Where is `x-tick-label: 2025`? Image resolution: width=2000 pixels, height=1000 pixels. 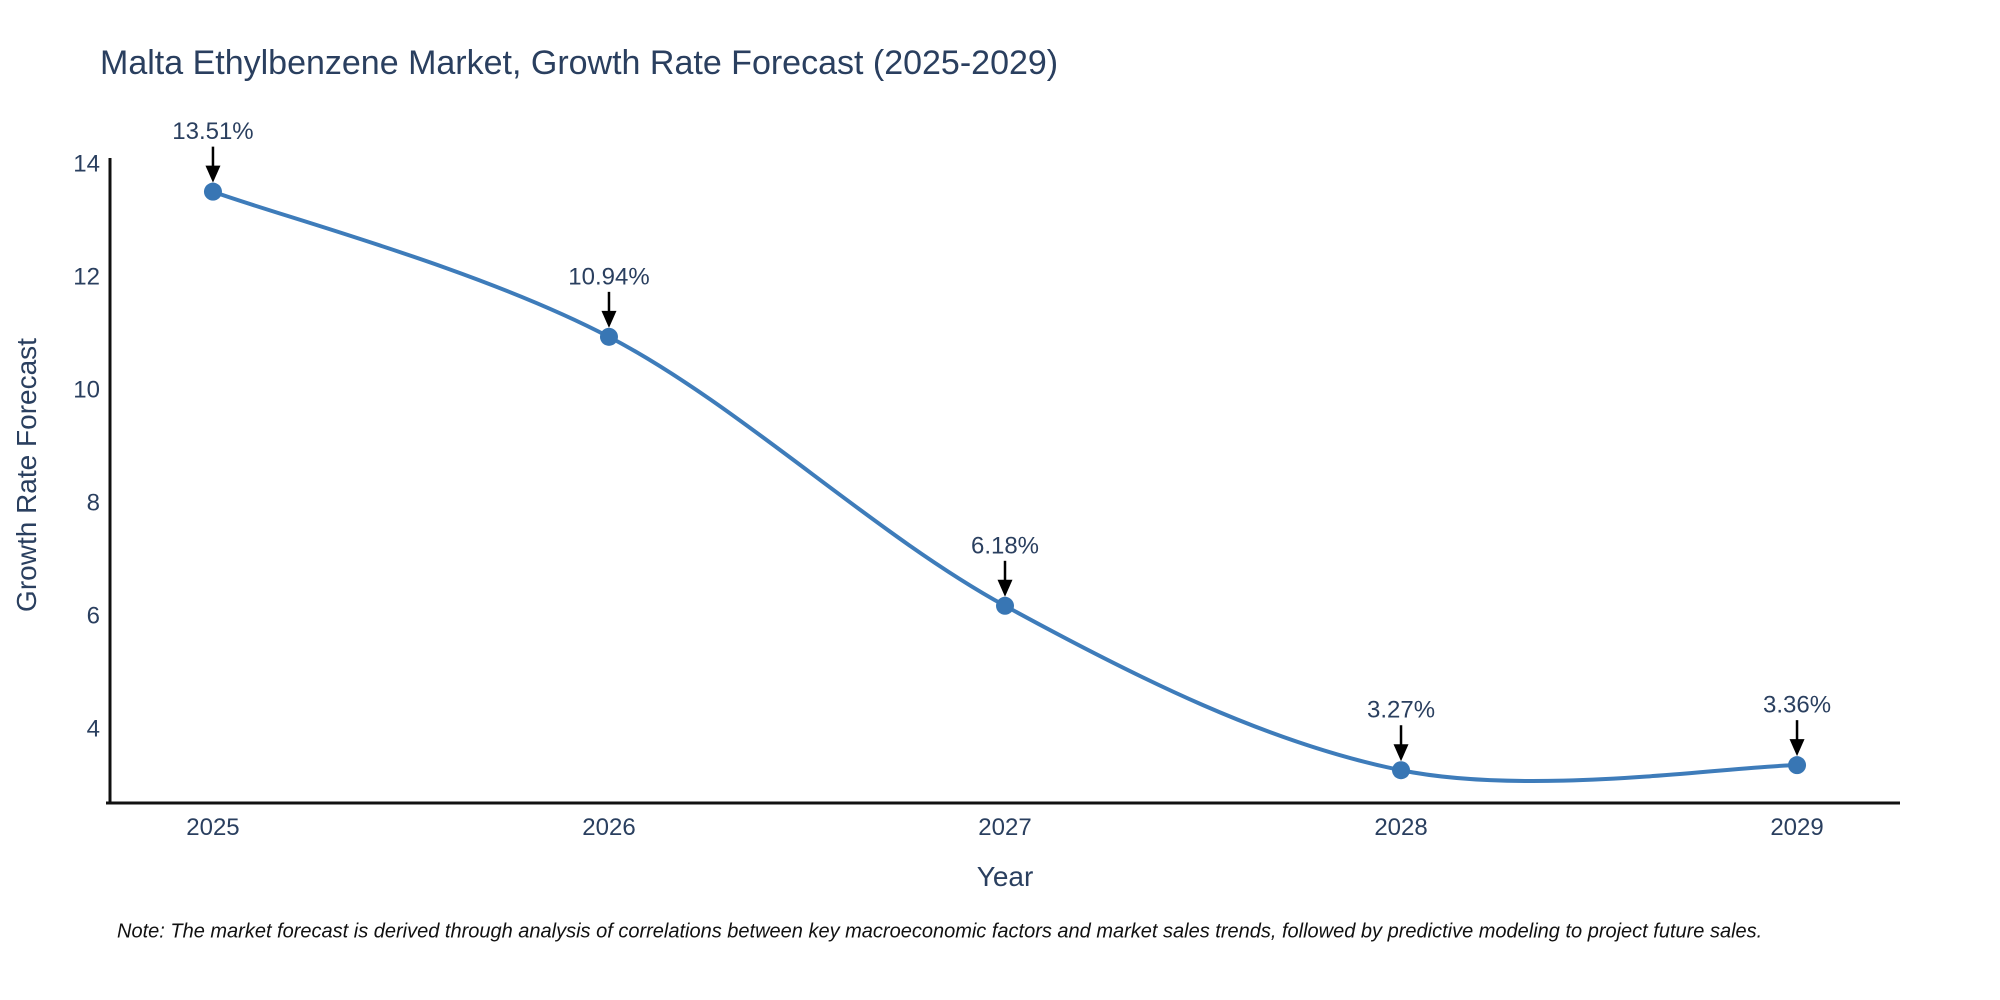
x-tick-label: 2025 is located at coordinates (212, 827).